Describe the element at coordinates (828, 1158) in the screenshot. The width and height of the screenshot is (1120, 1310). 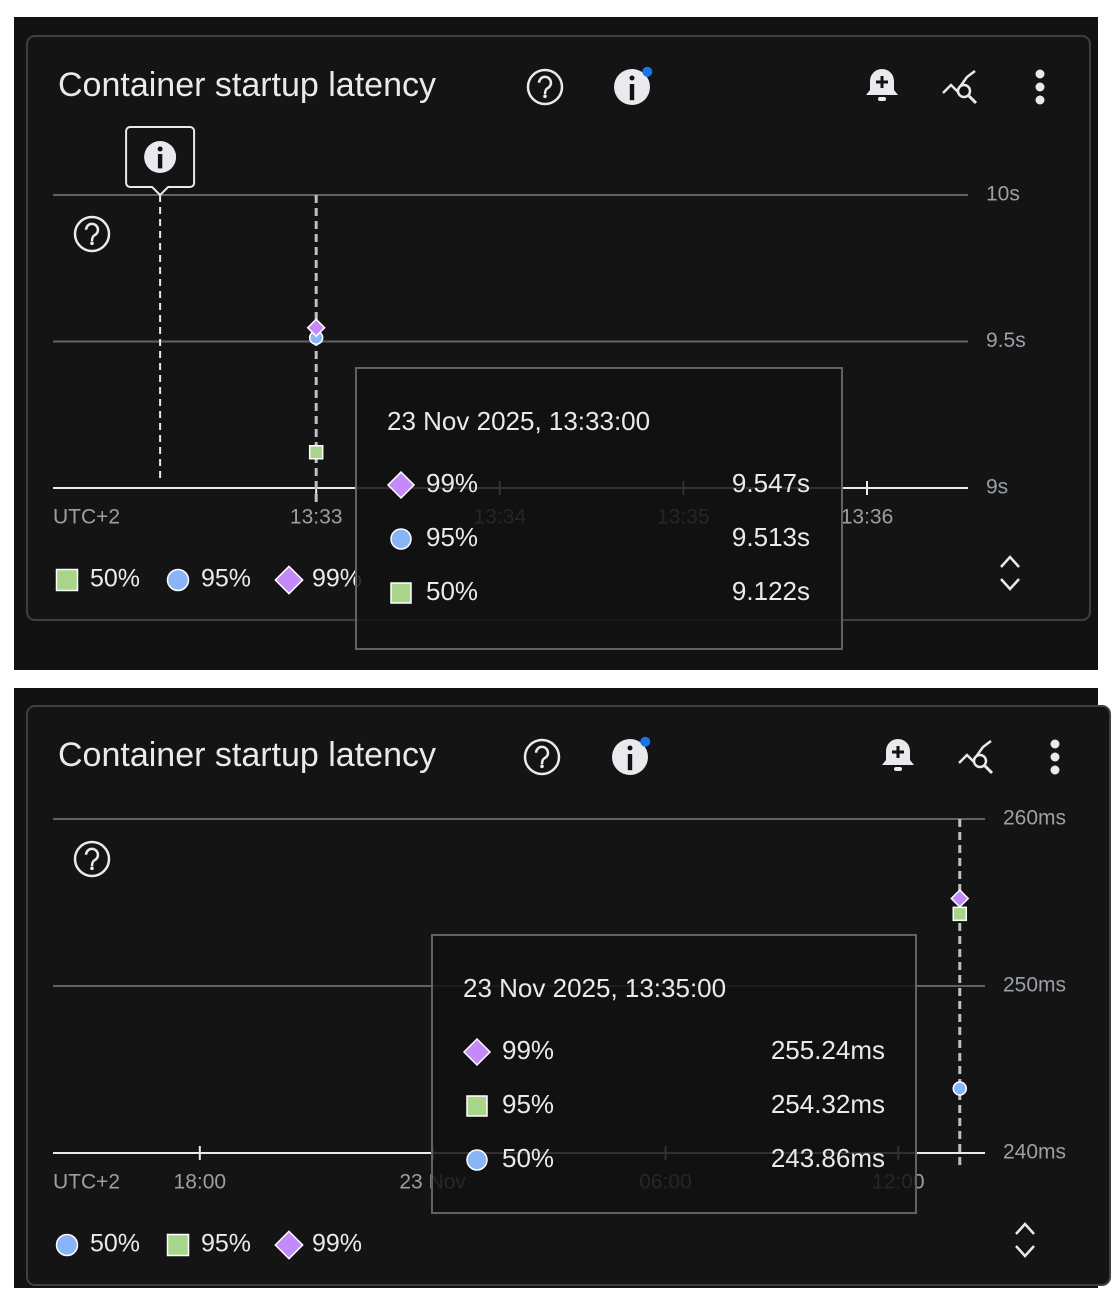
I see `tooltip-value: 243.86ms` at that location.